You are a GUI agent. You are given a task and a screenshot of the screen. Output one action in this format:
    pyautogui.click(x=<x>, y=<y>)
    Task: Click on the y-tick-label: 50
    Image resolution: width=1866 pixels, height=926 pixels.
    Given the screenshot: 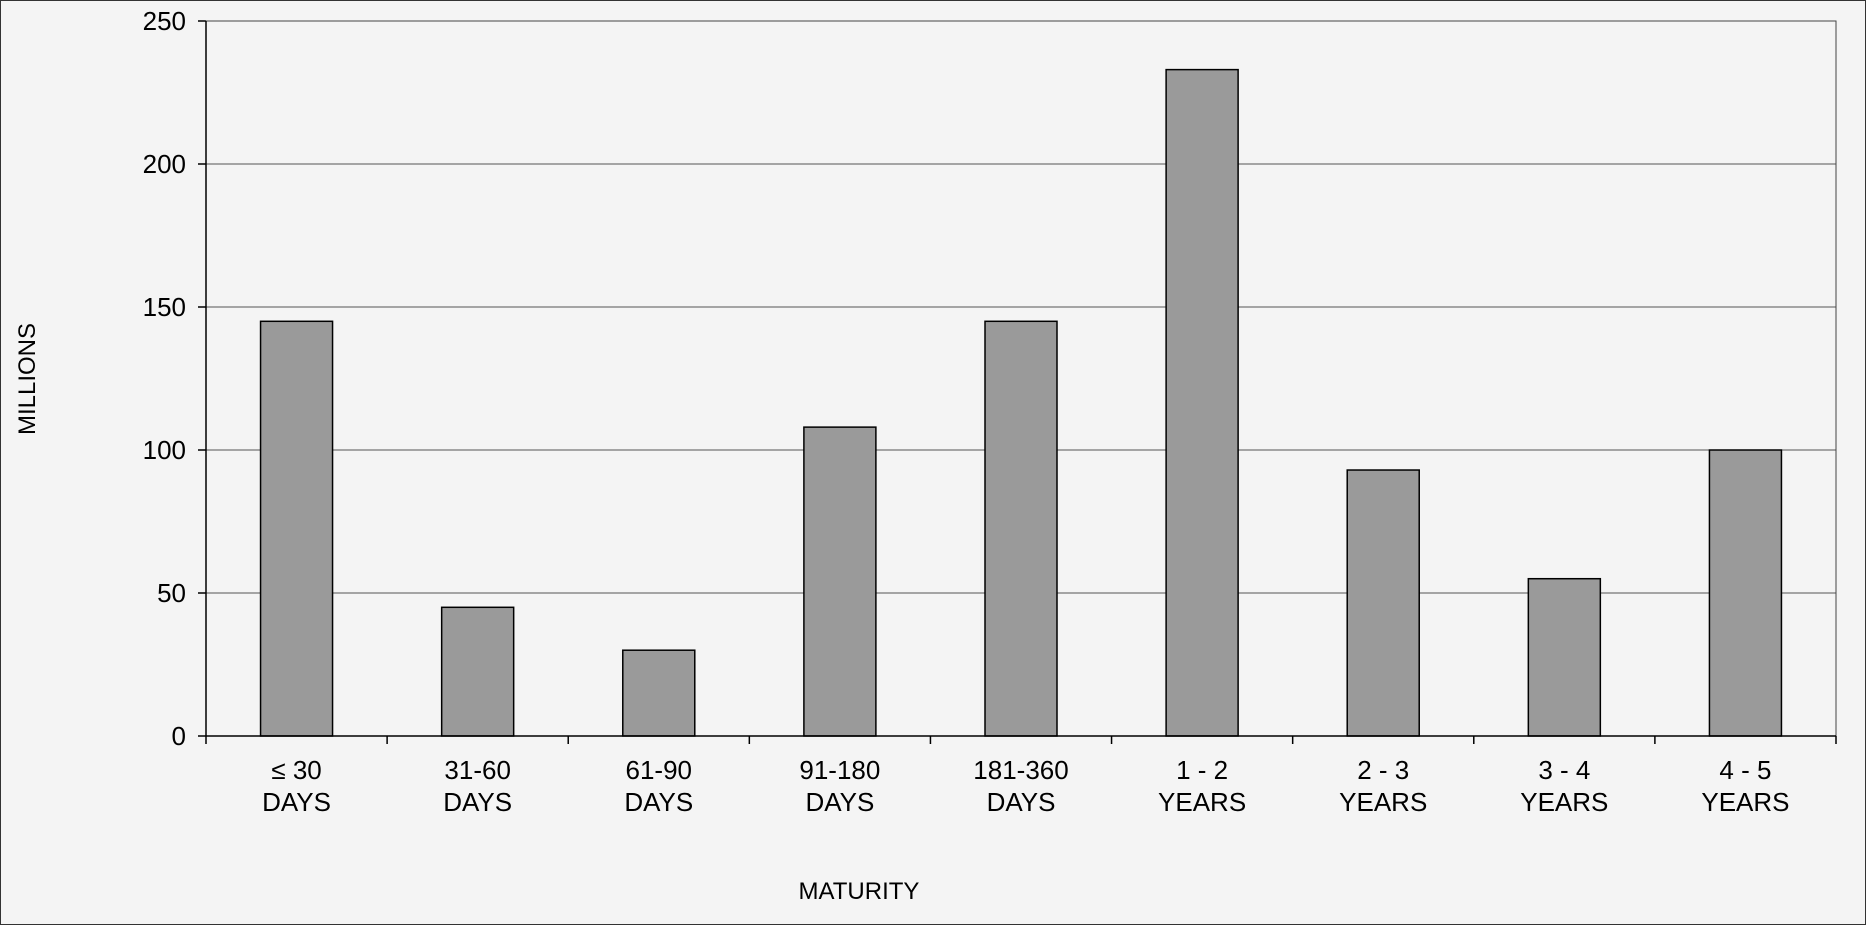 What is the action you would take?
    pyautogui.click(x=171, y=593)
    